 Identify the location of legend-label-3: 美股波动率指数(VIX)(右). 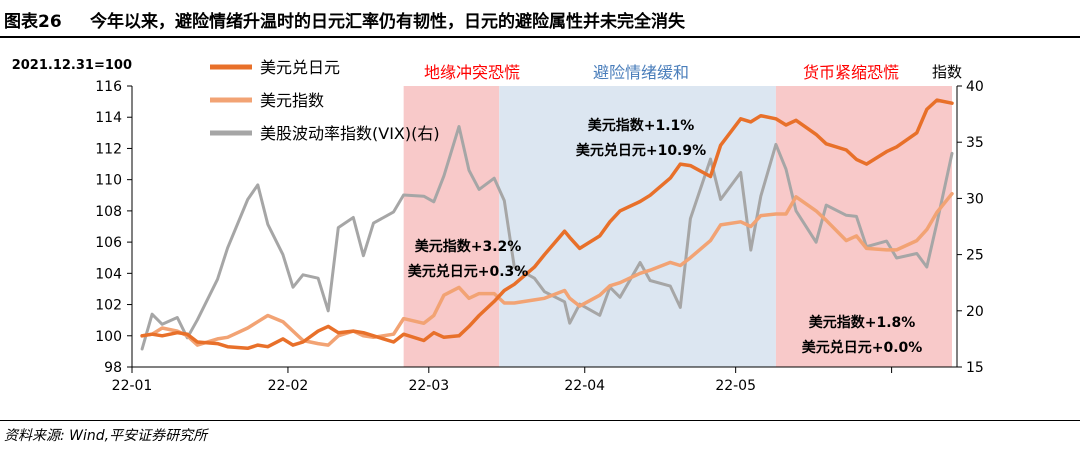
(350, 133).